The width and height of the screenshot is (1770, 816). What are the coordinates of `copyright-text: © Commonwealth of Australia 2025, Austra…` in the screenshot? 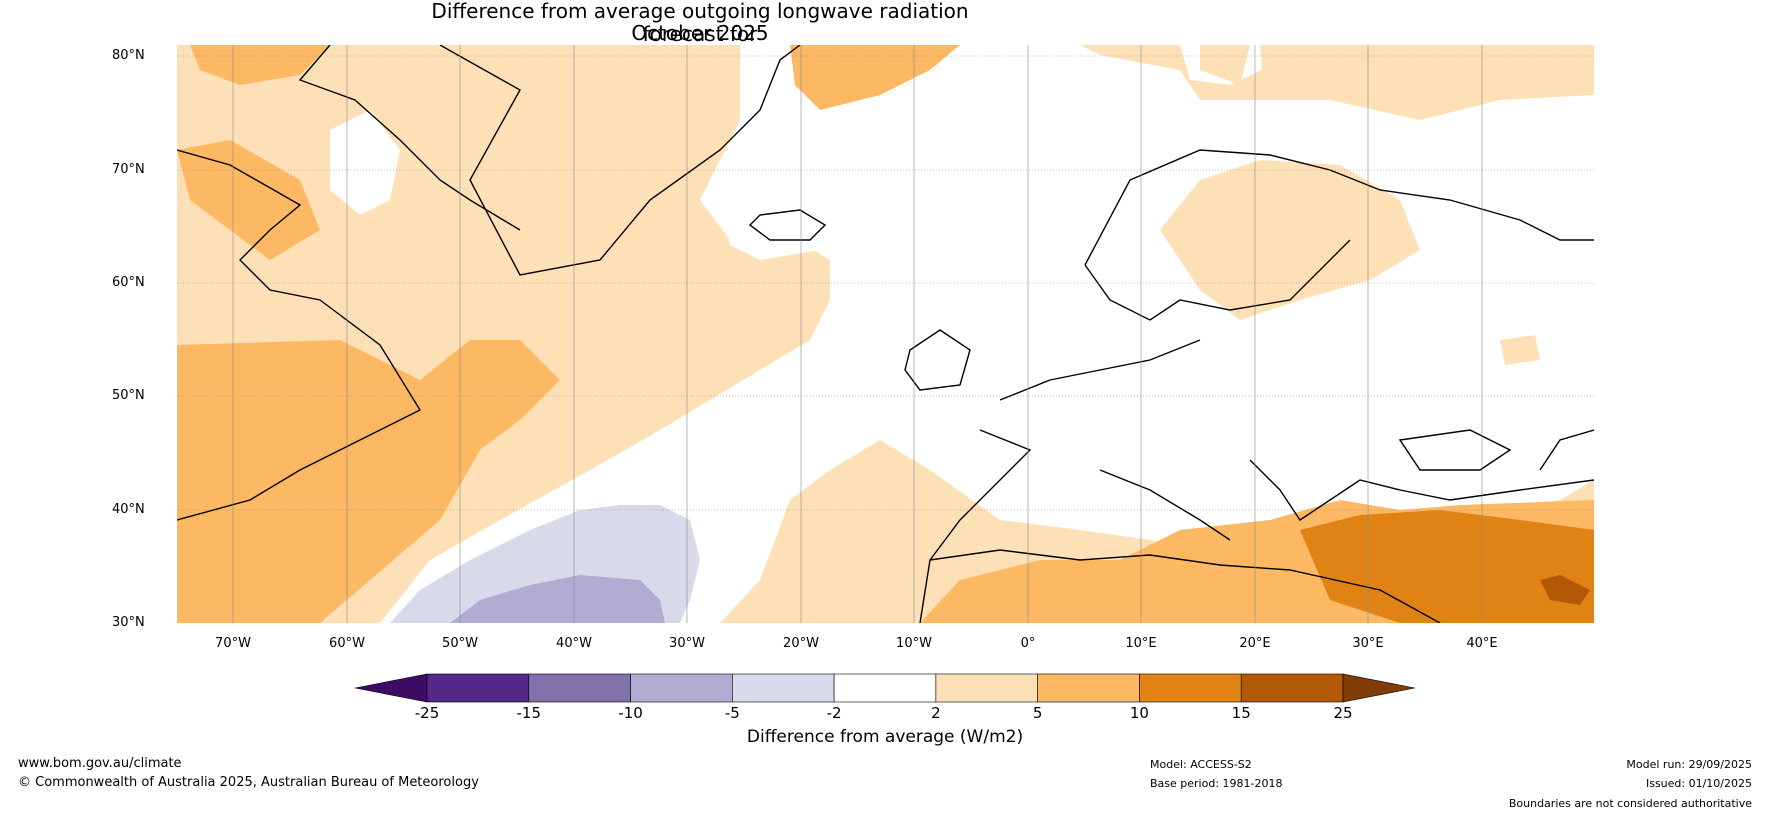 It's located at (248, 782).